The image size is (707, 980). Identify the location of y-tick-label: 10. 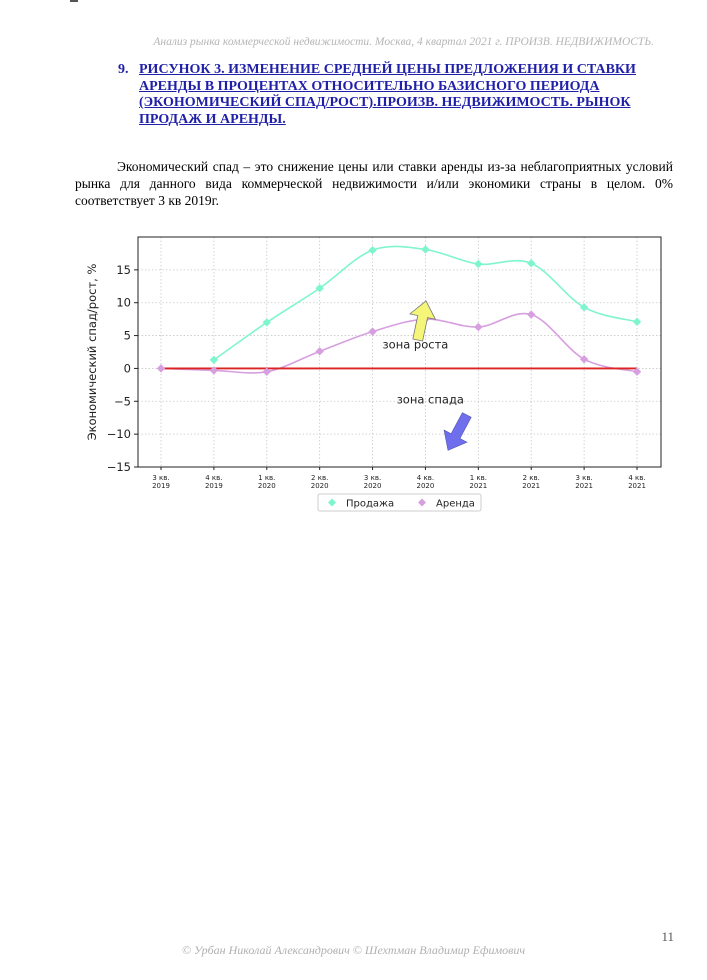
(123, 303).